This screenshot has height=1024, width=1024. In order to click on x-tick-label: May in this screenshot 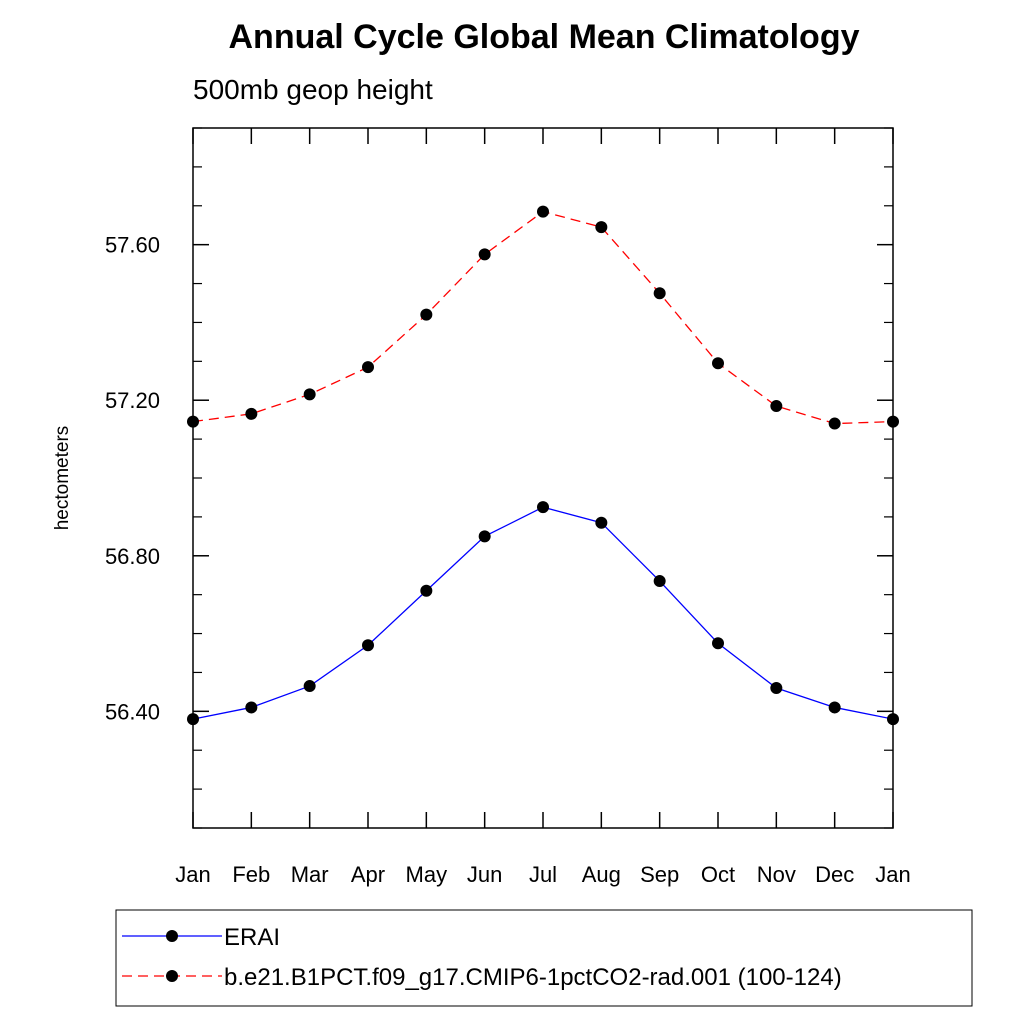, I will do `click(427, 874)`.